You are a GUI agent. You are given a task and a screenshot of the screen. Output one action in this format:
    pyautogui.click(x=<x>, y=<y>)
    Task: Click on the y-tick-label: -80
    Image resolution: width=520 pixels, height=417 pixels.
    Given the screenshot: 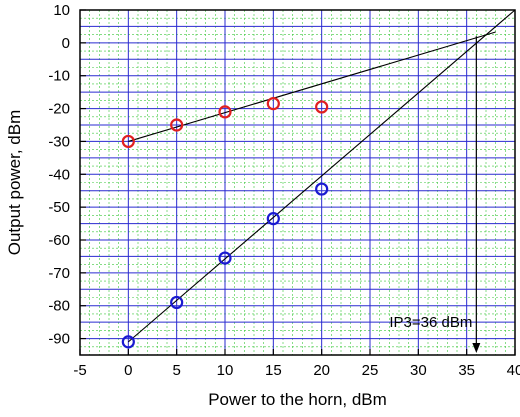 What is the action you would take?
    pyautogui.click(x=59, y=306)
    